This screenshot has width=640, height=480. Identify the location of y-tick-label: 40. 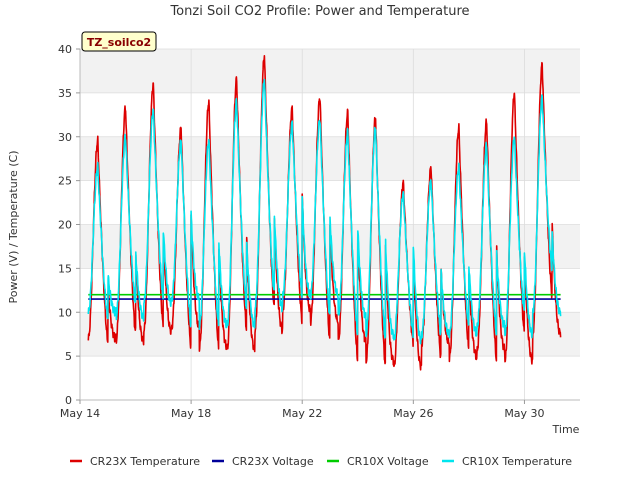
(65, 49).